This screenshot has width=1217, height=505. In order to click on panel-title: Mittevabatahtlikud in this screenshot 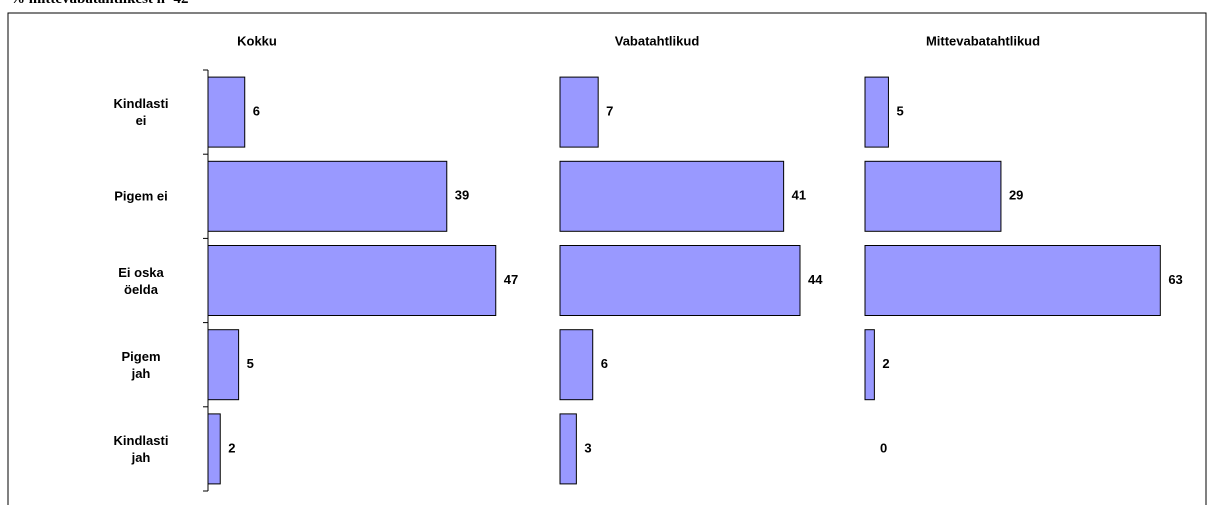, I will do `click(983, 40)`.